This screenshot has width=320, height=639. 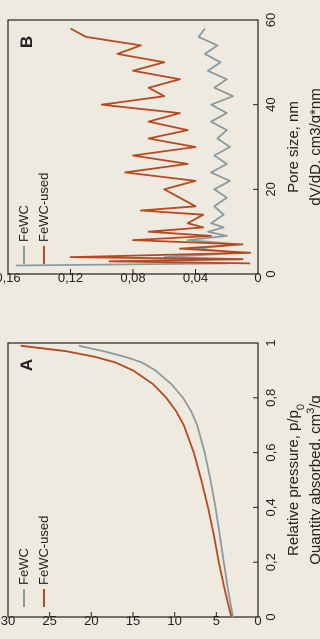 What do you see at coordinates (133, 620) in the screenshot?
I see `y-tick-label-a: 15` at bounding box center [133, 620].